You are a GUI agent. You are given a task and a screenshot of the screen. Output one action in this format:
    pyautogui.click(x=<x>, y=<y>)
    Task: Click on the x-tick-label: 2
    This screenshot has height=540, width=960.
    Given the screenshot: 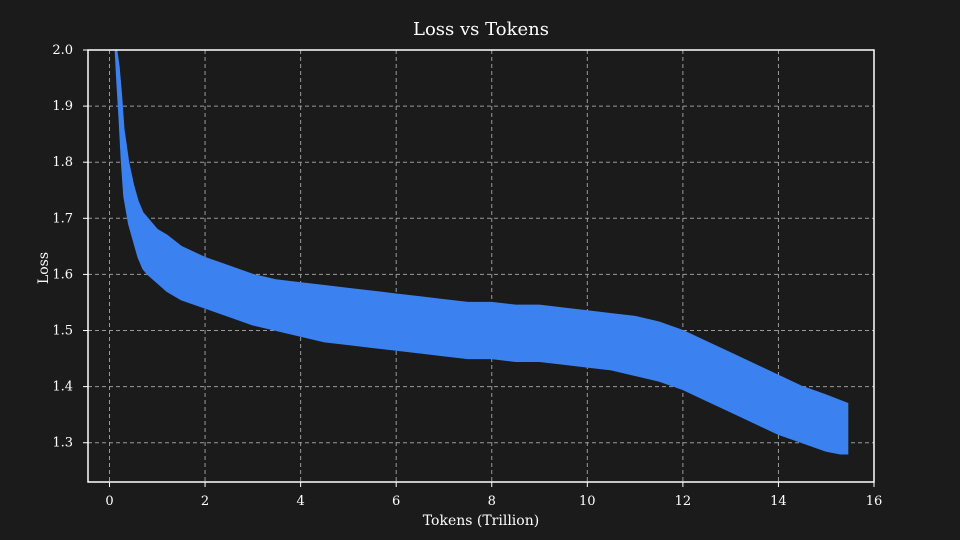 What is the action you would take?
    pyautogui.click(x=205, y=501)
    